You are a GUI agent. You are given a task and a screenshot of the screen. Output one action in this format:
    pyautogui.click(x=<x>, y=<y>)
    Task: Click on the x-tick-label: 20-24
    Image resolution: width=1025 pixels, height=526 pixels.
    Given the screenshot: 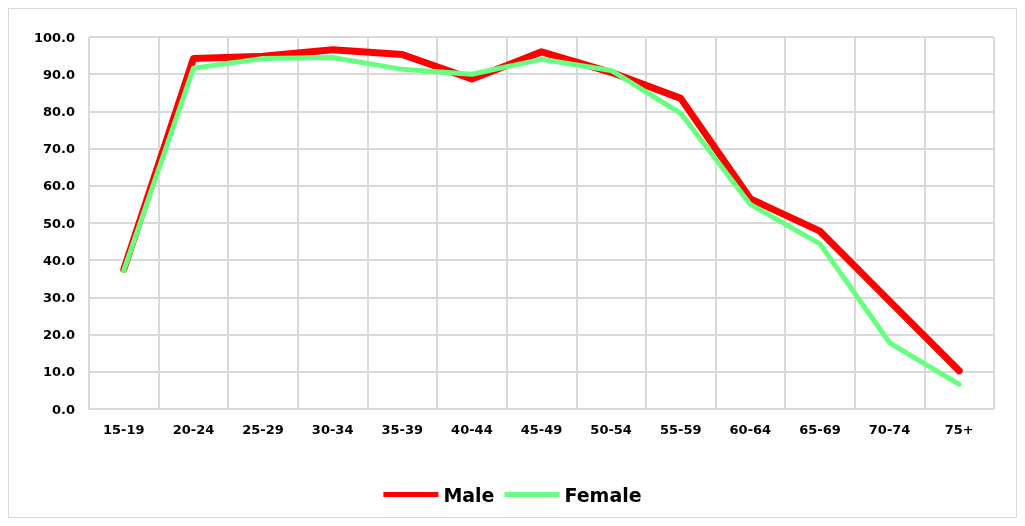 What is the action you would take?
    pyautogui.click(x=193, y=429)
    